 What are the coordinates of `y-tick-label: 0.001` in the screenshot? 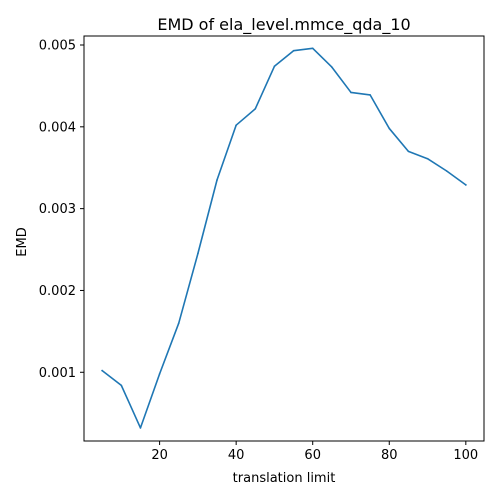 It's located at (57, 373).